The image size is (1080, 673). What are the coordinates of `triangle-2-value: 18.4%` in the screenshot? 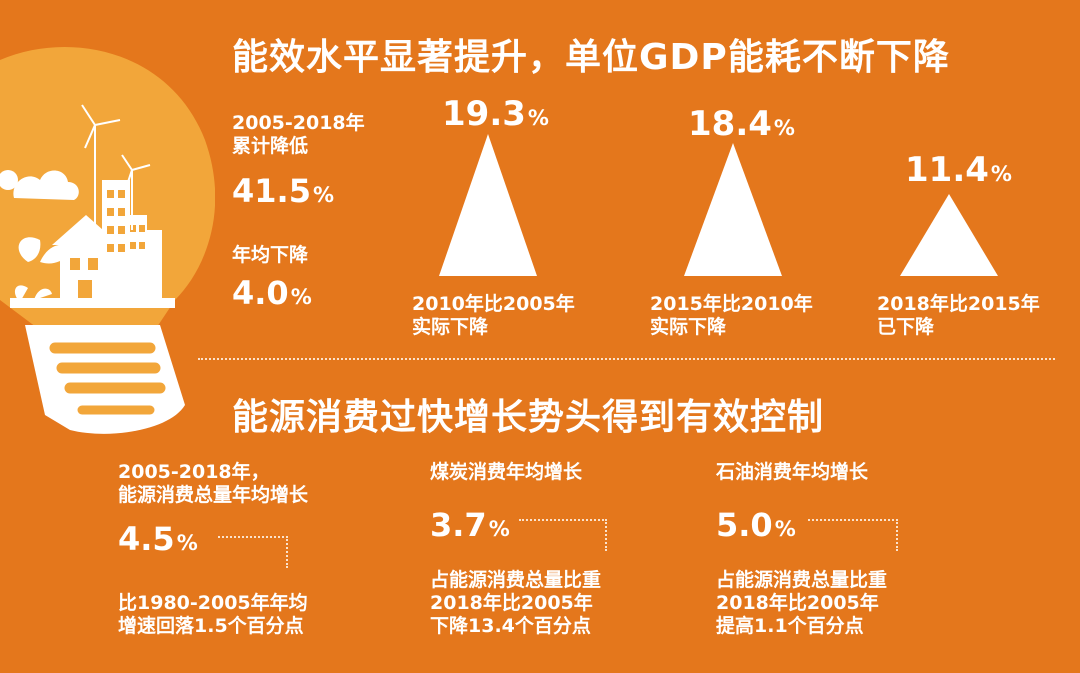 It's located at (741, 124).